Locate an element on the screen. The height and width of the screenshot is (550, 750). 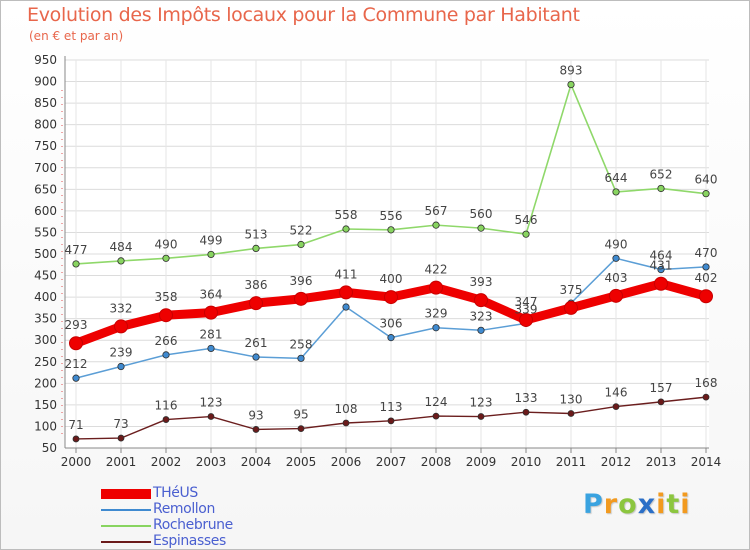
x-tick-label: 2001 is located at coordinates (121, 462).